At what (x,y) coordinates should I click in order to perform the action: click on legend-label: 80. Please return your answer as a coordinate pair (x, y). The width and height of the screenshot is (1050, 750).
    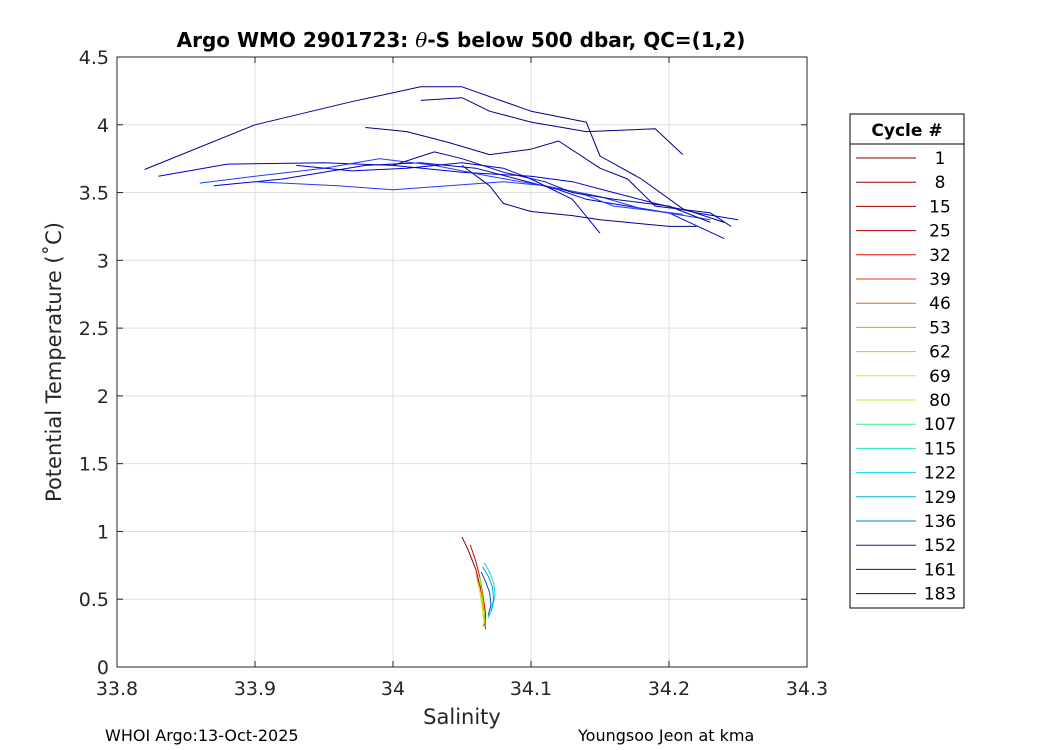
    Looking at the image, I should click on (940, 401).